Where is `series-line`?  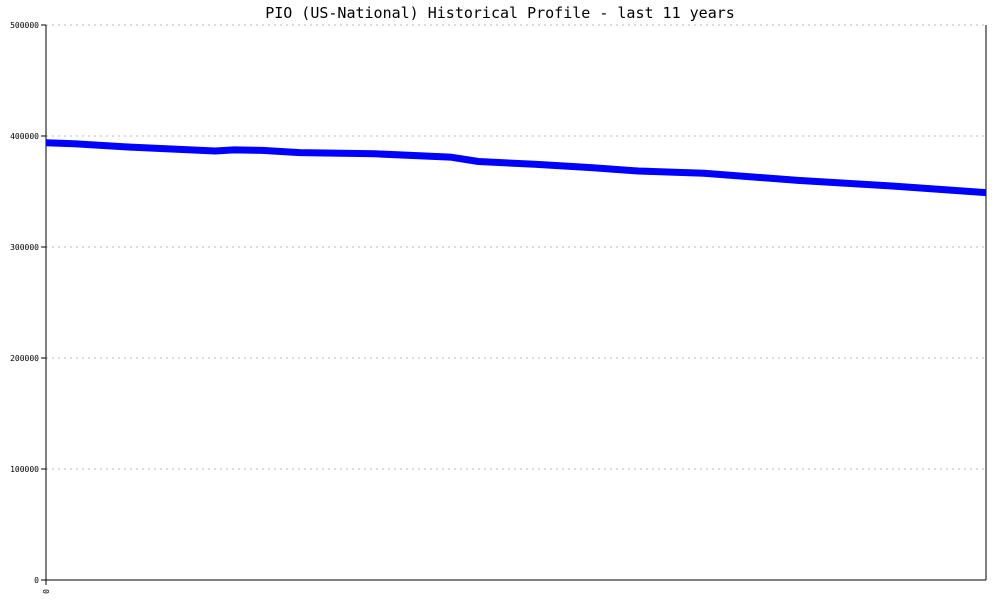
series-line is located at coordinates (516, 168).